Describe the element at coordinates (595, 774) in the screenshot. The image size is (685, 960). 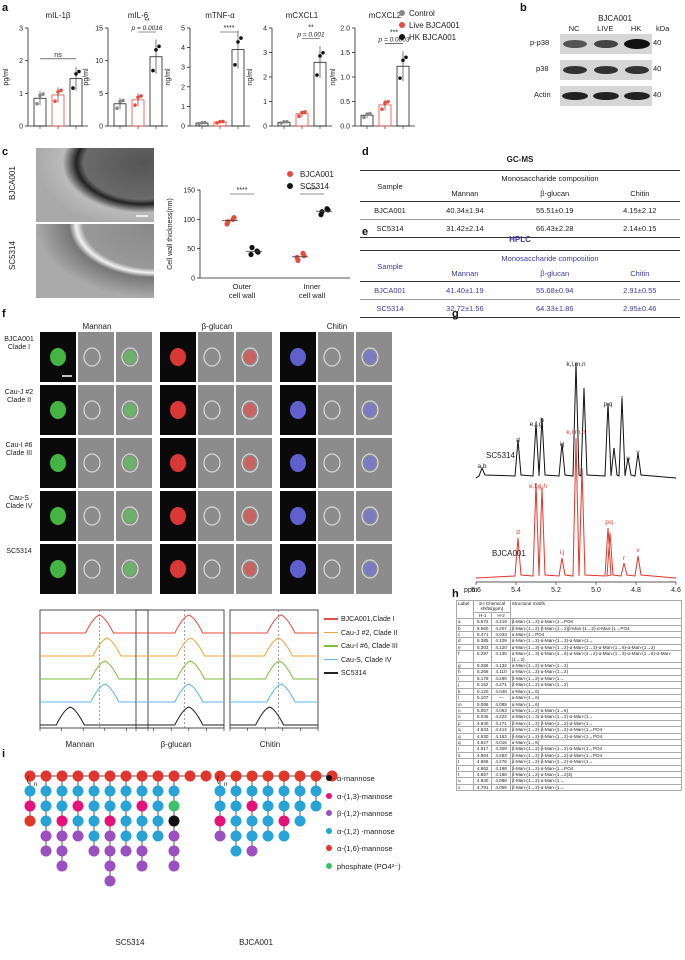
I see `h-cell-23-3: β-Man-(1→2)-α-Man-(1→2(3)` at that location.